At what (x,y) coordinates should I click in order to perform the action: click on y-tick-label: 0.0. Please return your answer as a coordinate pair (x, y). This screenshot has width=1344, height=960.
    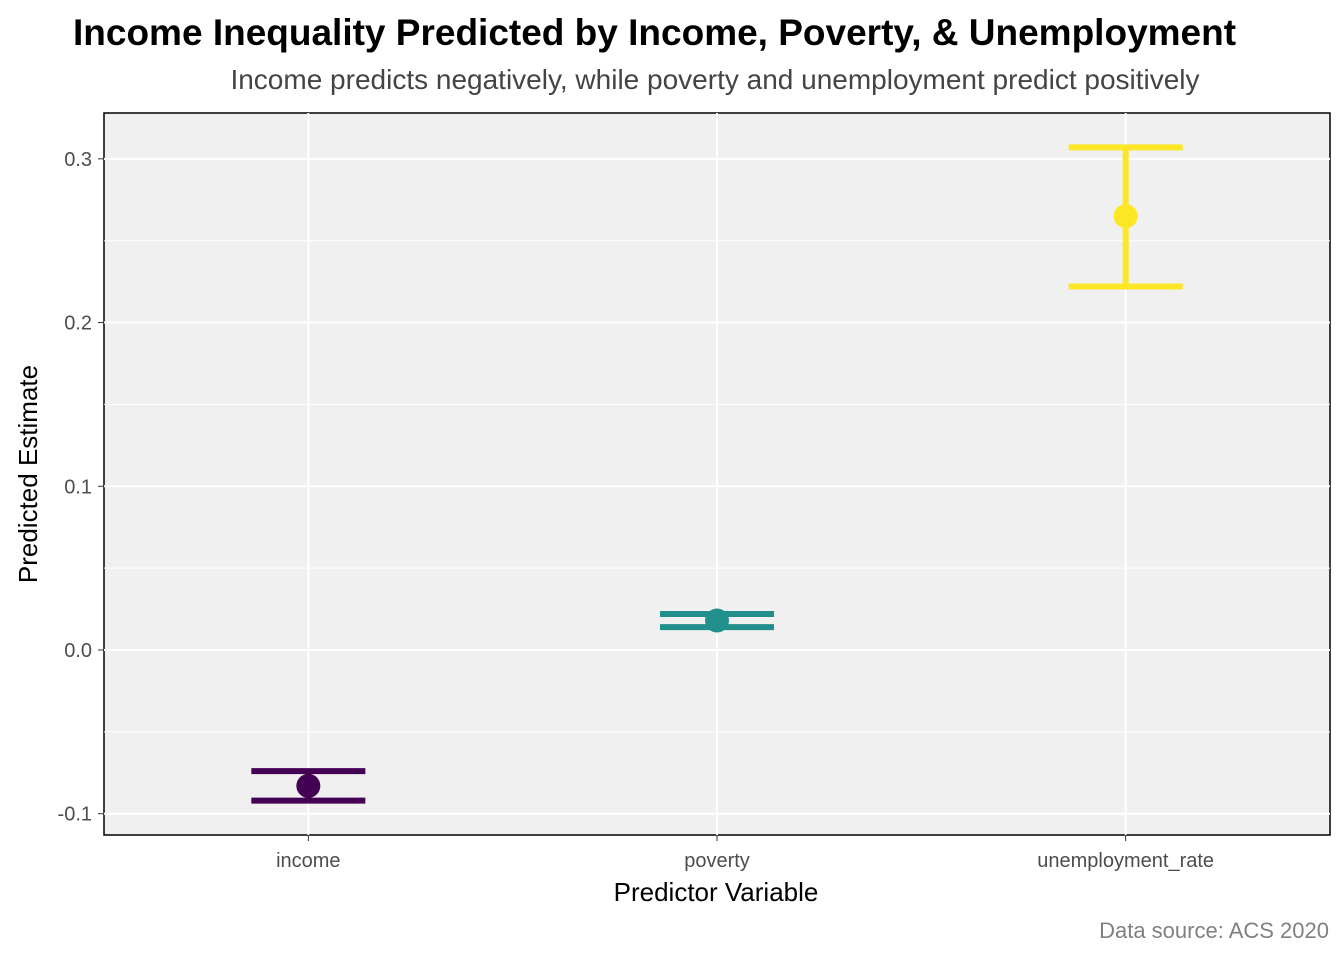
    Looking at the image, I should click on (78, 651).